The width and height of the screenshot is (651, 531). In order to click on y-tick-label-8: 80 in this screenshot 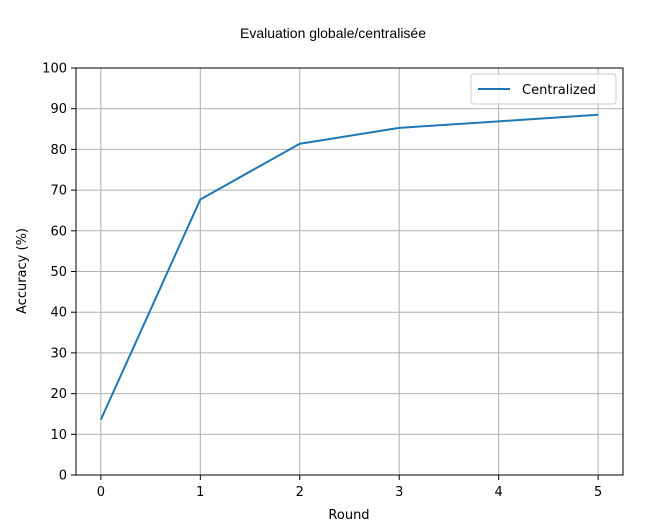, I will do `click(58, 150)`.